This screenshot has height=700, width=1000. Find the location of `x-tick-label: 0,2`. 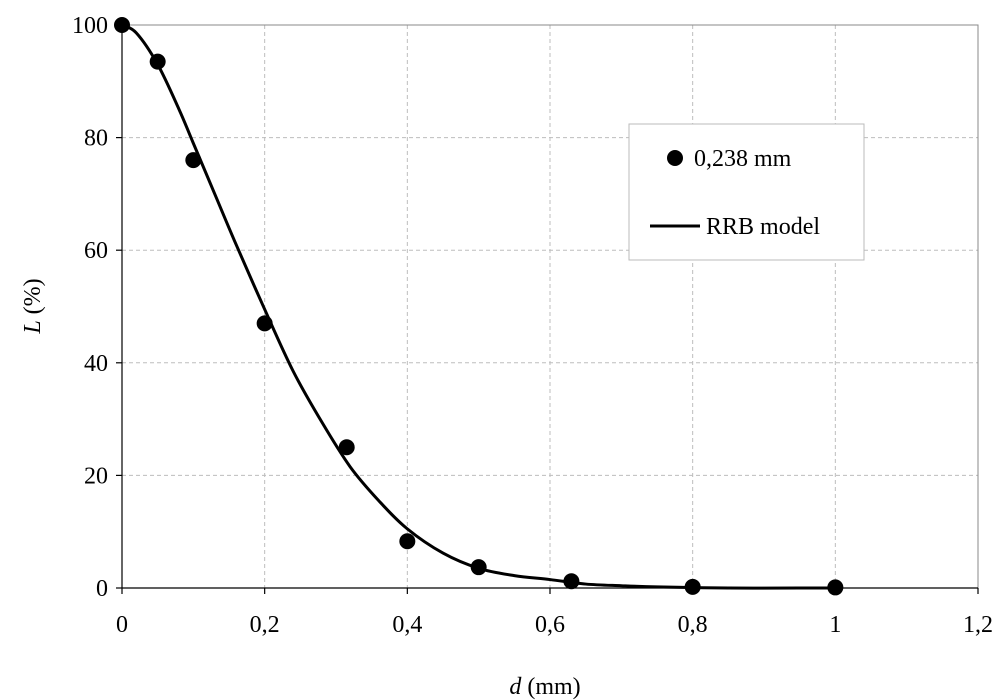

x-tick-label: 0,2 is located at coordinates (265, 625).